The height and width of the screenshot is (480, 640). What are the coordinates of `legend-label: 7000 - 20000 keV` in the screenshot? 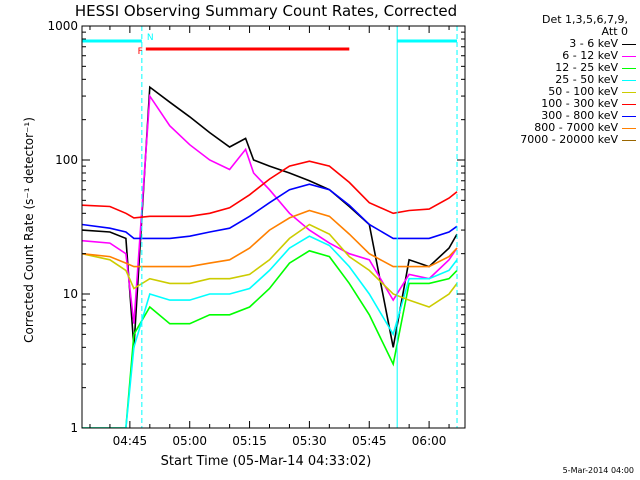 It's located at (569, 139).